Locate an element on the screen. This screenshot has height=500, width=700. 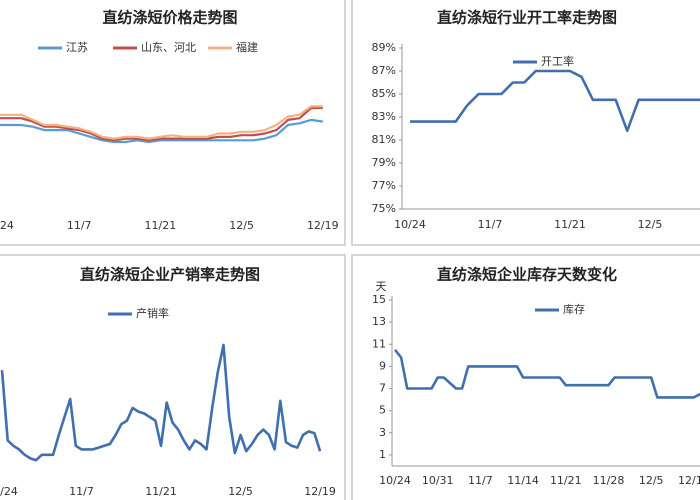
y-tick-label: 81% is located at coordinates (384, 139).